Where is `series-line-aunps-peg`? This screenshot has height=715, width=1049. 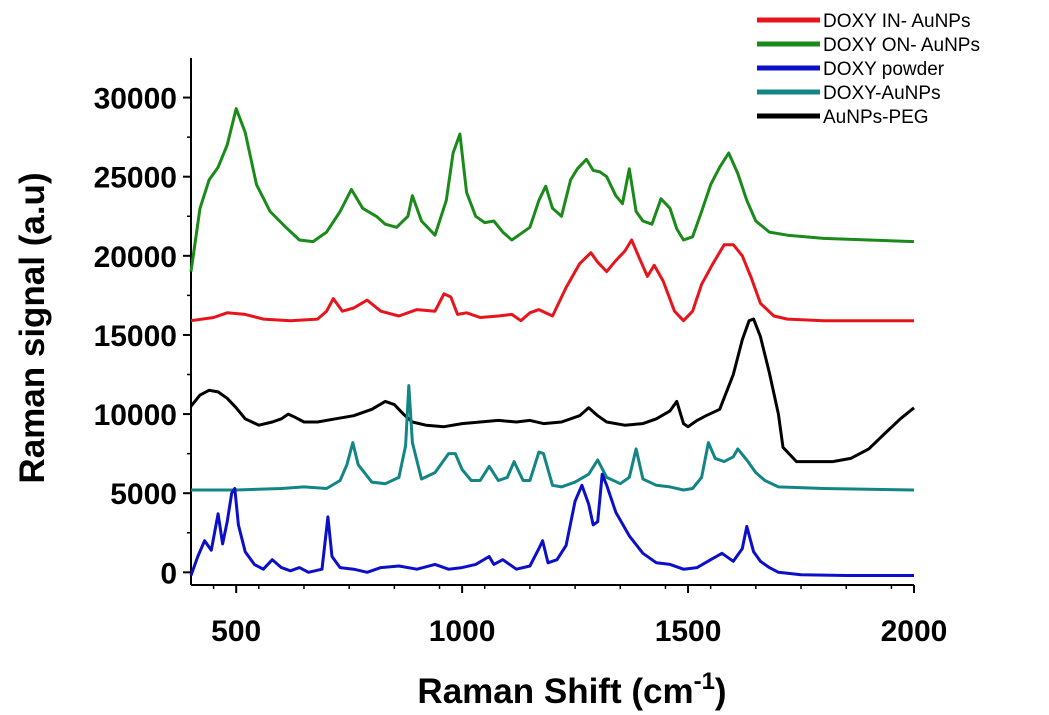
series-line-aunps-peg is located at coordinates (552, 390).